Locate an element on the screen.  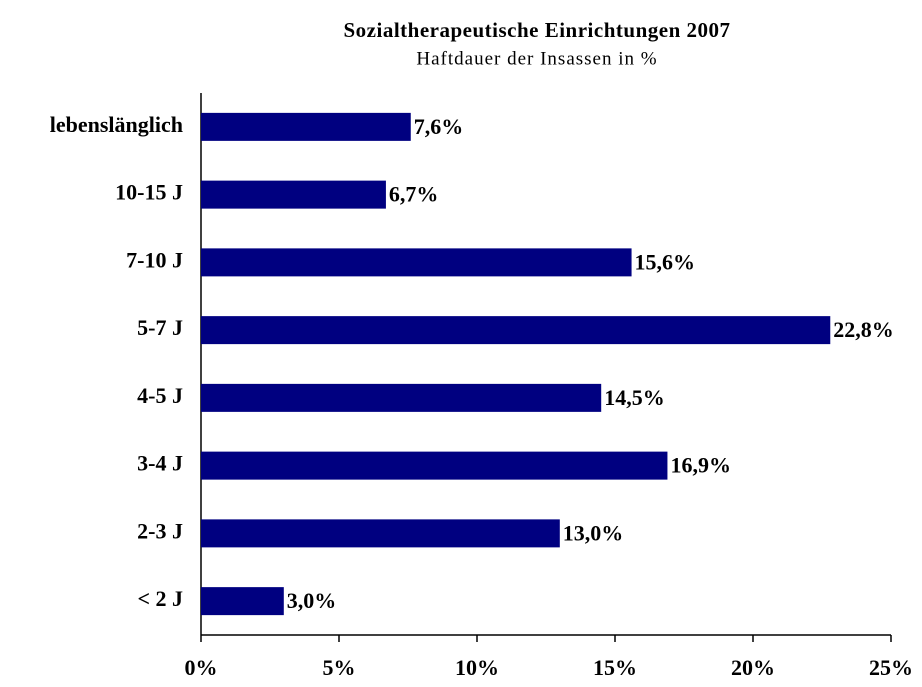
y-tick-label: 2-3 J is located at coordinates (160, 530).